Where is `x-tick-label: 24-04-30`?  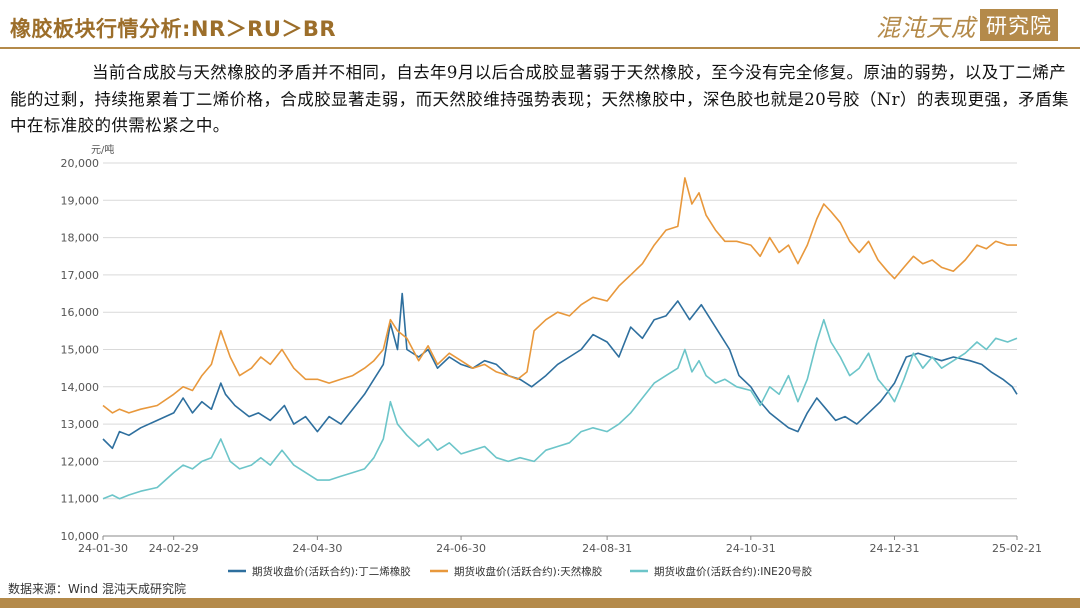 x-tick-label: 24-04-30 is located at coordinates (317, 548).